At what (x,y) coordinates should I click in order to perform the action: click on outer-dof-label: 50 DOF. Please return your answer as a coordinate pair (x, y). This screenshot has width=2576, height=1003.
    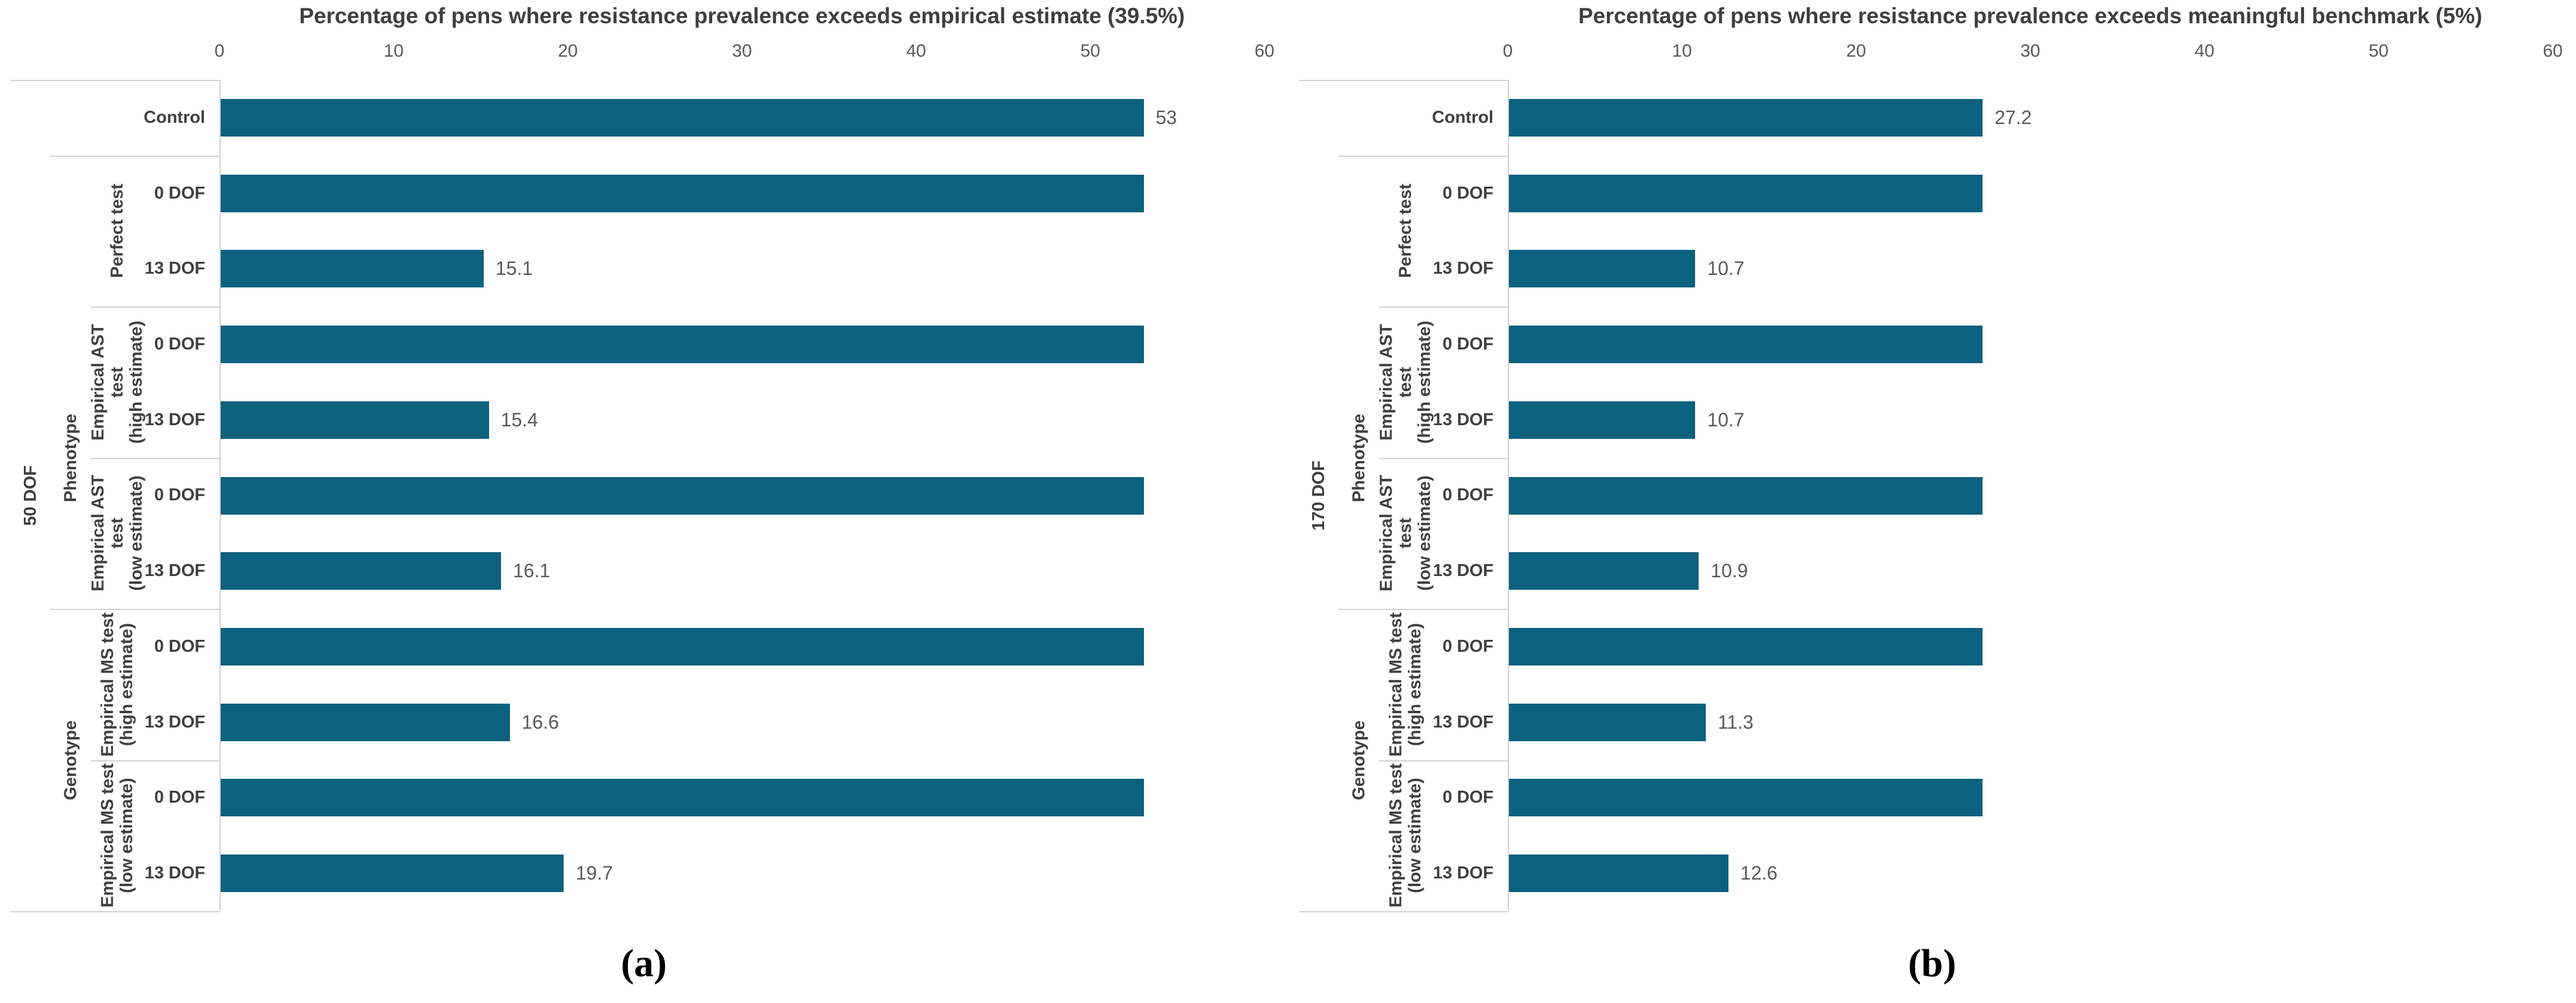
    Looking at the image, I should click on (30, 495).